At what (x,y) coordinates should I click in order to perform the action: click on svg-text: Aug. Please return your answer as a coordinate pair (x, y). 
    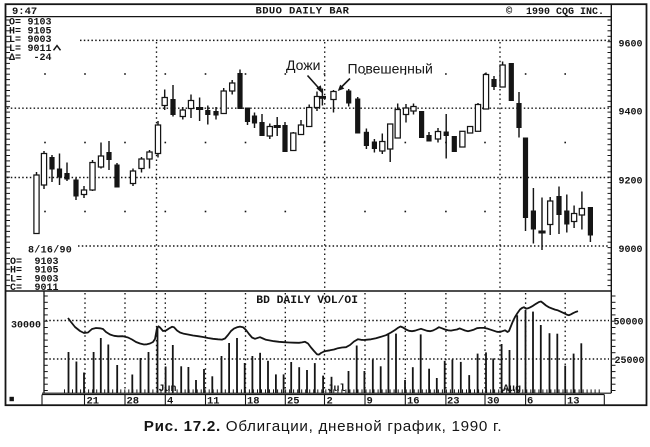
    Looking at the image, I should click on (512, 389).